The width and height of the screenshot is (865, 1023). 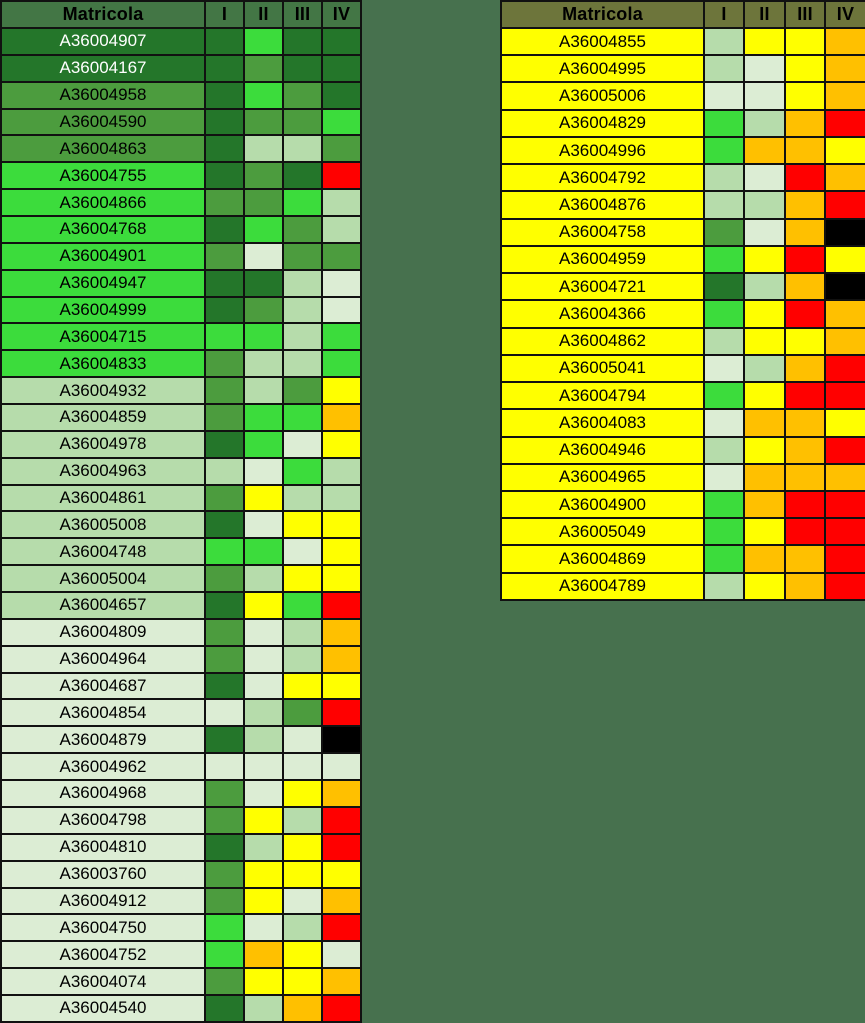 I want to click on matricola-cell: A36004750, so click(x=103, y=928).